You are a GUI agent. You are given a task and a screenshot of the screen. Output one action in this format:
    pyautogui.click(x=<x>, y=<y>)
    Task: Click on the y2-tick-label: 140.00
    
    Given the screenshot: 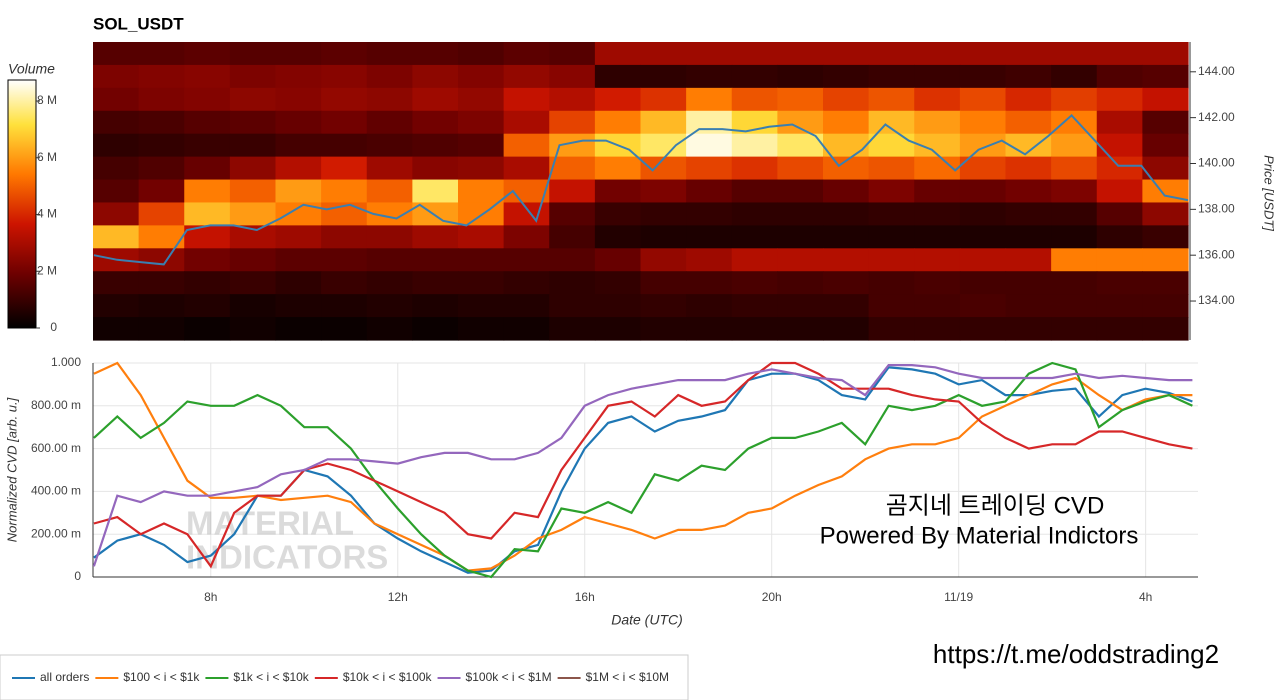 What is the action you would take?
    pyautogui.click(x=1216, y=163)
    